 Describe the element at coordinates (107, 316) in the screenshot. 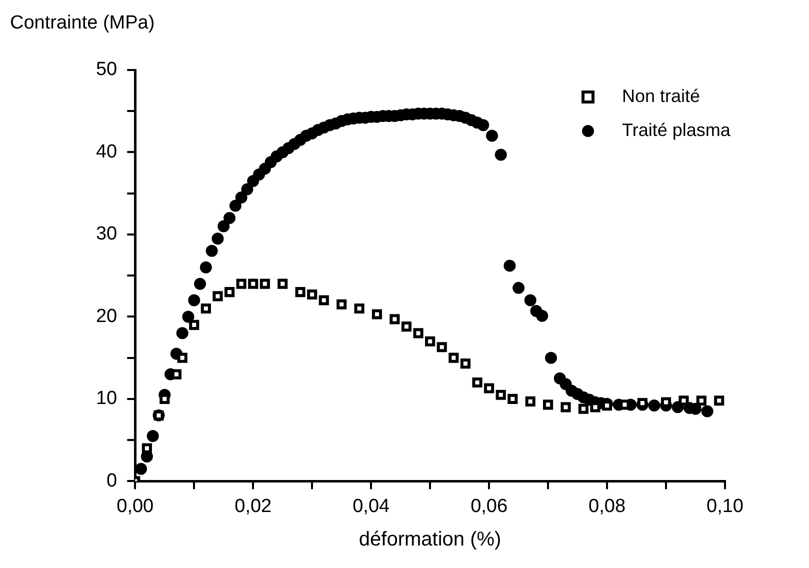

I see `y-tick-label: 20` at that location.